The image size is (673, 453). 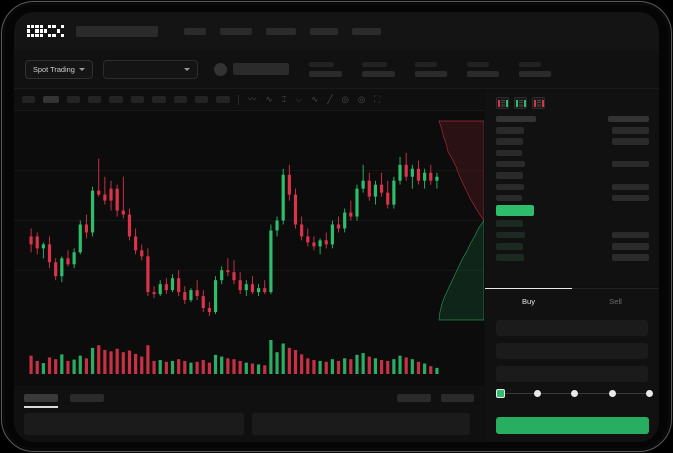 I want to click on percent-slider, so click(x=574, y=394).